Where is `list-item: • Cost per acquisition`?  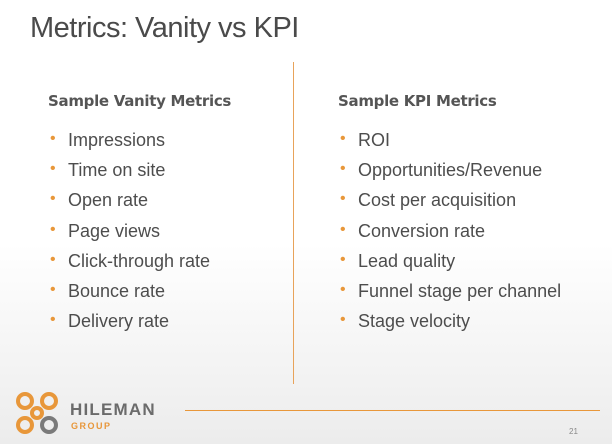
list-item: • Cost per acquisition is located at coordinates (449, 205).